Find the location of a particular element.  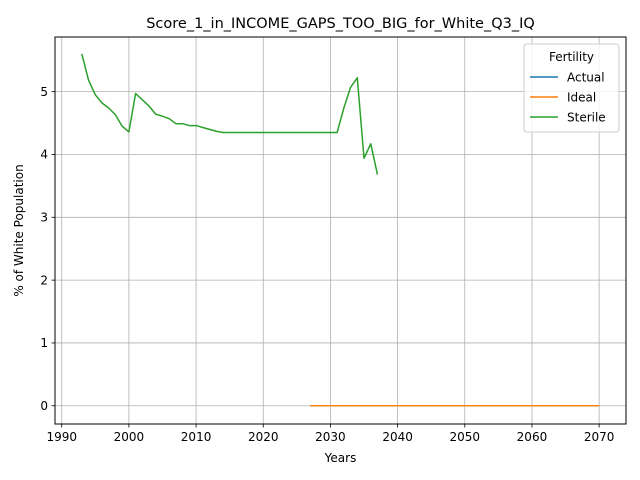

x-tick-label: 2000 is located at coordinates (129, 437).